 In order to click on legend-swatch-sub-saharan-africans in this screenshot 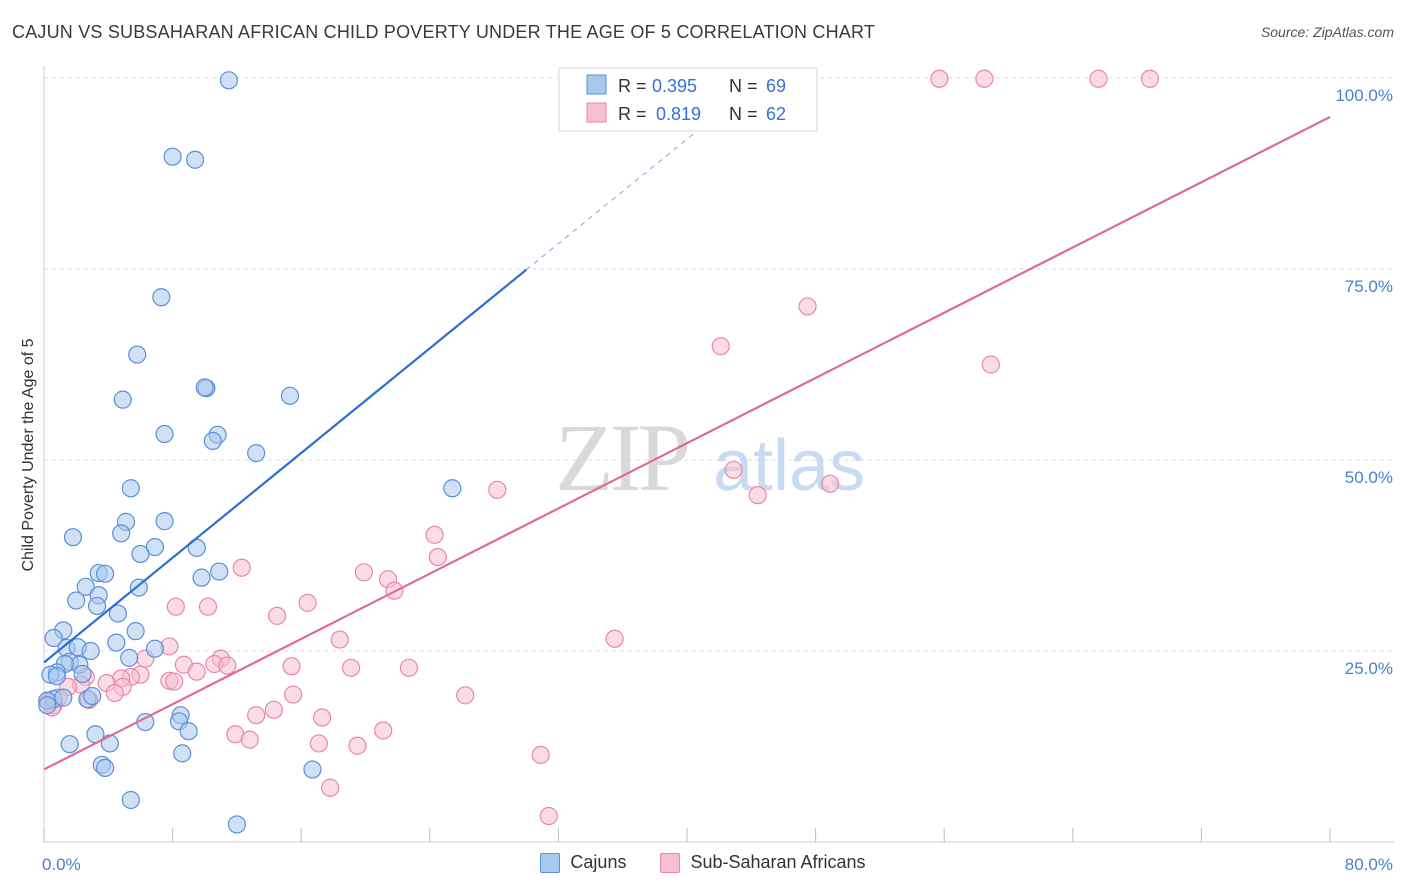, I will do `click(596, 112)`.